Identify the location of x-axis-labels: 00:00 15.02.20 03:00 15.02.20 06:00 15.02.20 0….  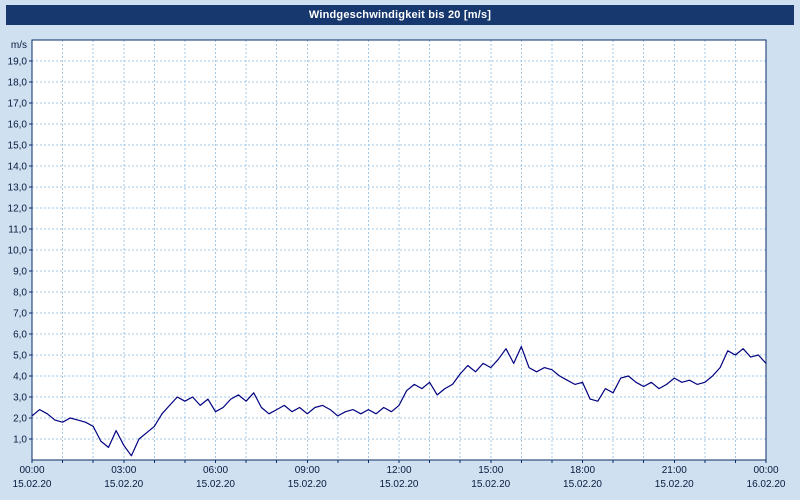
(399, 477).